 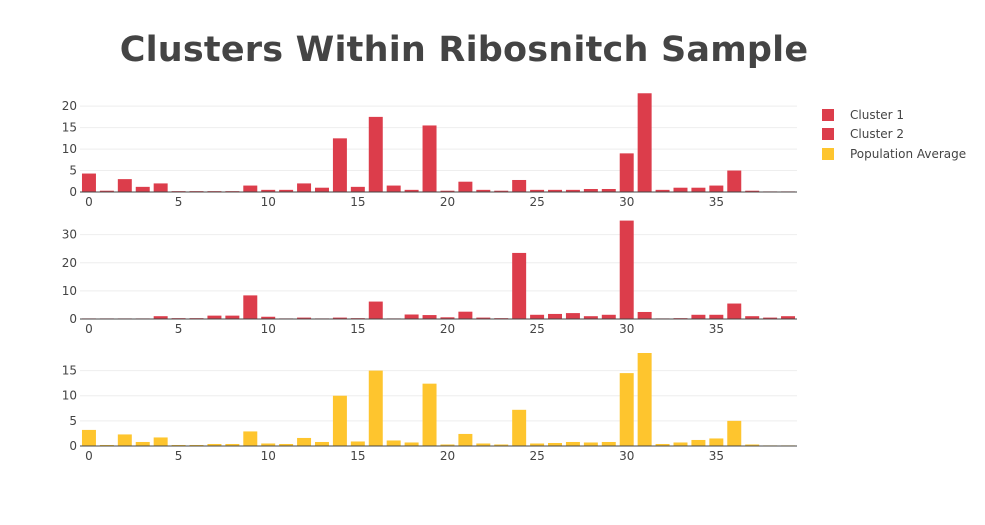 I want to click on legend-item-cluster-1: Cluster 1, so click(x=894, y=115).